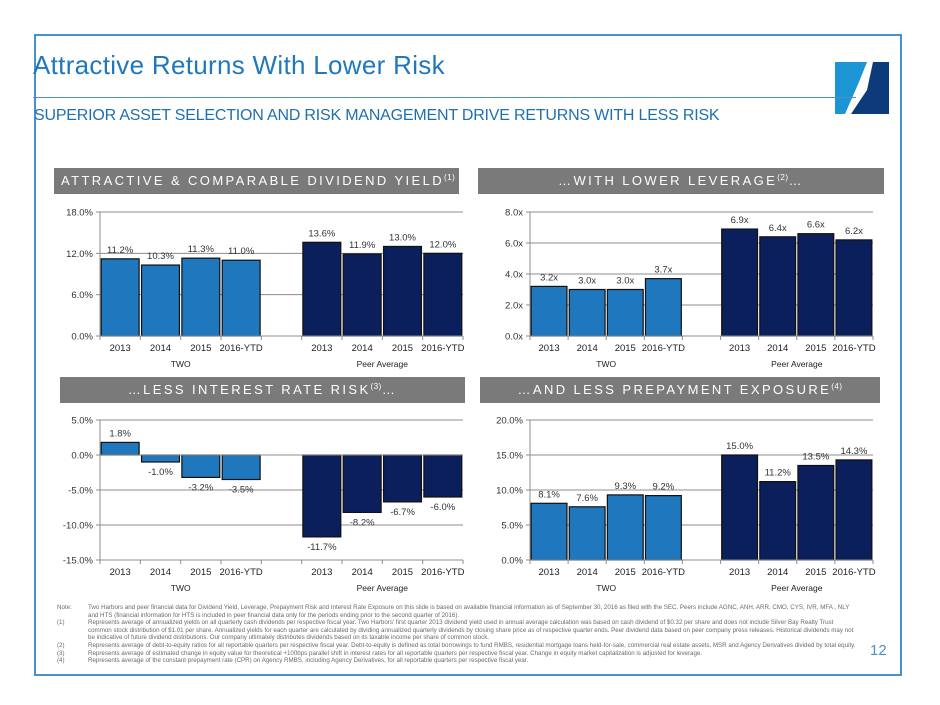 The width and height of the screenshot is (940, 705). What do you see at coordinates (79, 254) in the screenshot?
I see `y-tick-label: 12.0%` at bounding box center [79, 254].